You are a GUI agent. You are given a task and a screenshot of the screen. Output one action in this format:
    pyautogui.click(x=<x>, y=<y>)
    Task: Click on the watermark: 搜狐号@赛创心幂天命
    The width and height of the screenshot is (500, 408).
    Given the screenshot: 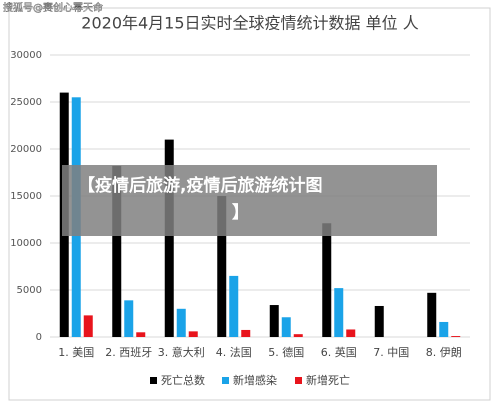 What is the action you would take?
    pyautogui.click(x=53, y=7)
    